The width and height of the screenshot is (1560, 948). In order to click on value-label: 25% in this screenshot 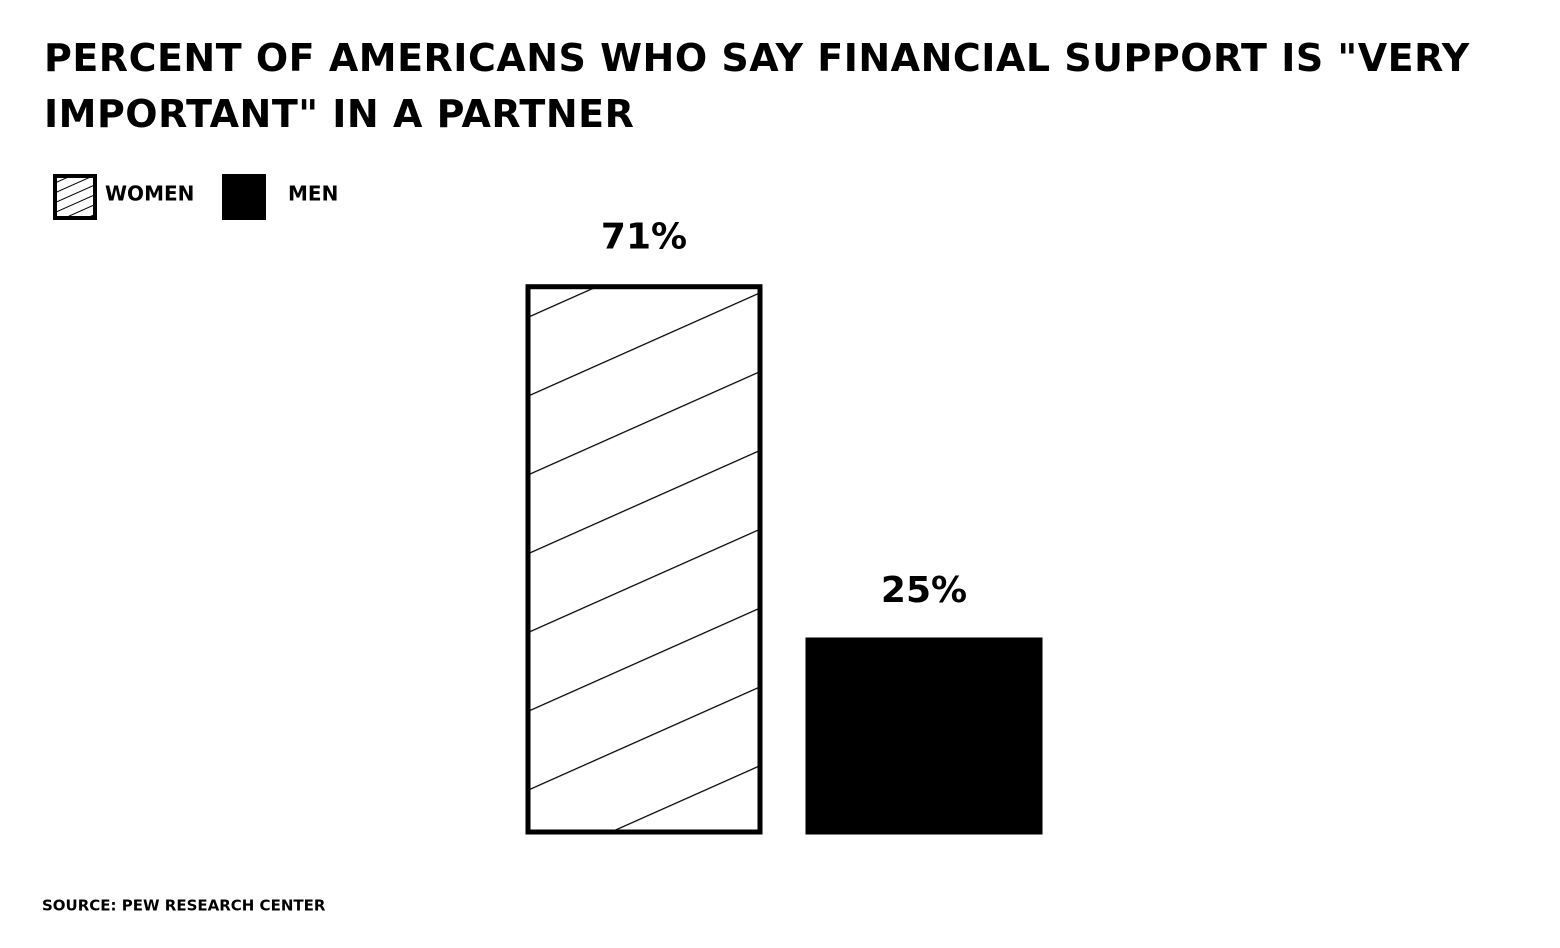, I will do `click(924, 590)`.